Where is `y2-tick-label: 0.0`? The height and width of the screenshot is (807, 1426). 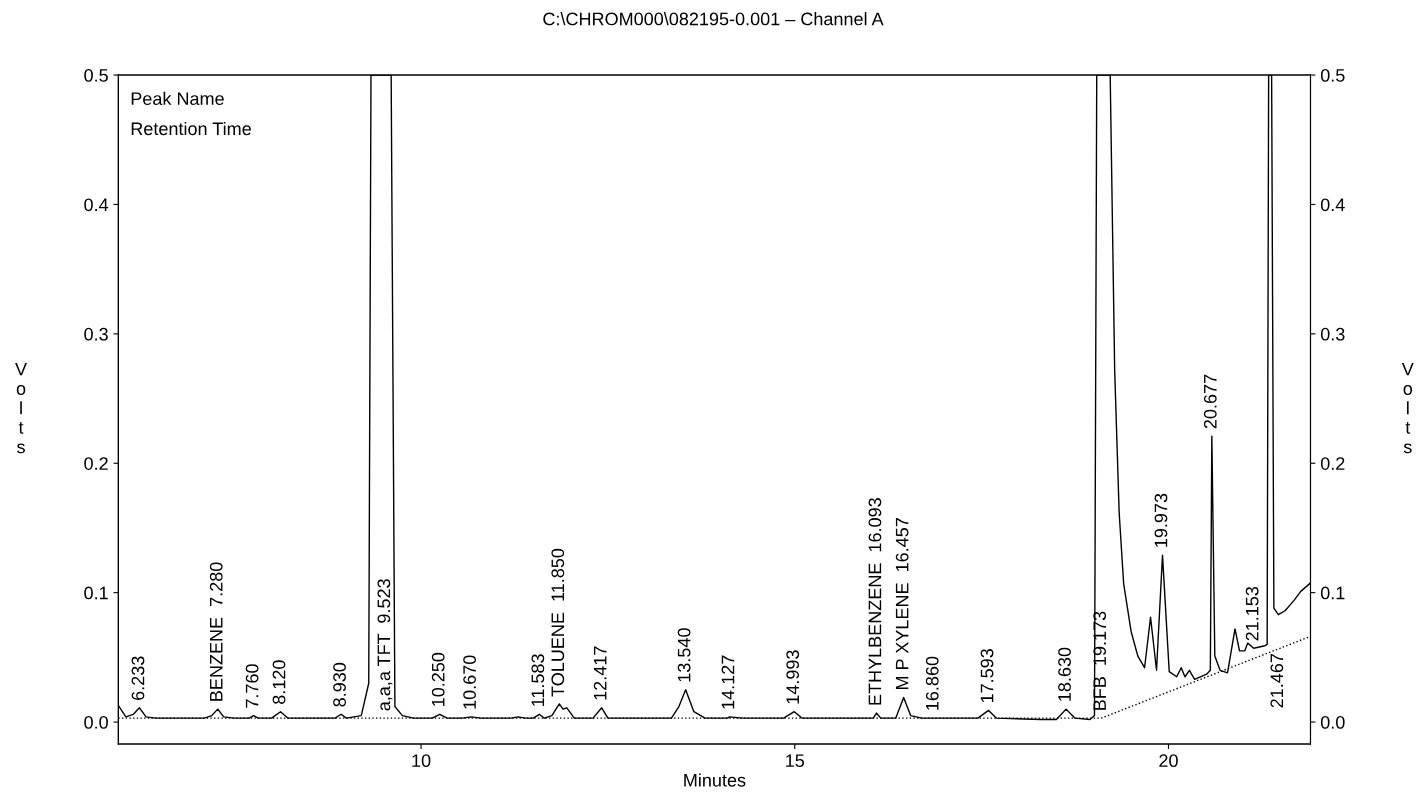
y2-tick-label: 0.0 is located at coordinates (1332, 722).